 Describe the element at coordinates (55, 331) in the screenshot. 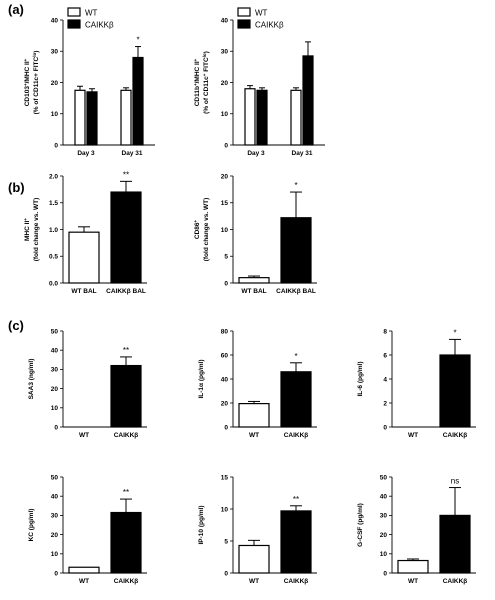

I see `y-tick-label-c1-5: 50` at that location.